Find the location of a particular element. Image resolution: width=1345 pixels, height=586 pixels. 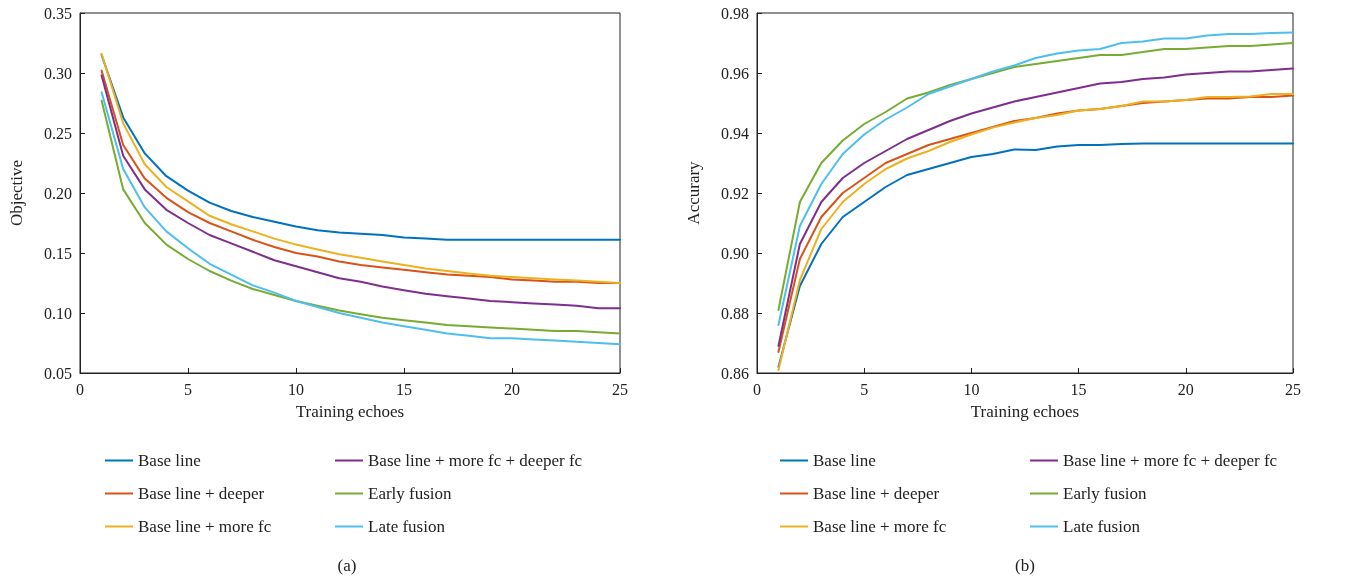

y-tick-label: 0.30 is located at coordinates (58, 73).